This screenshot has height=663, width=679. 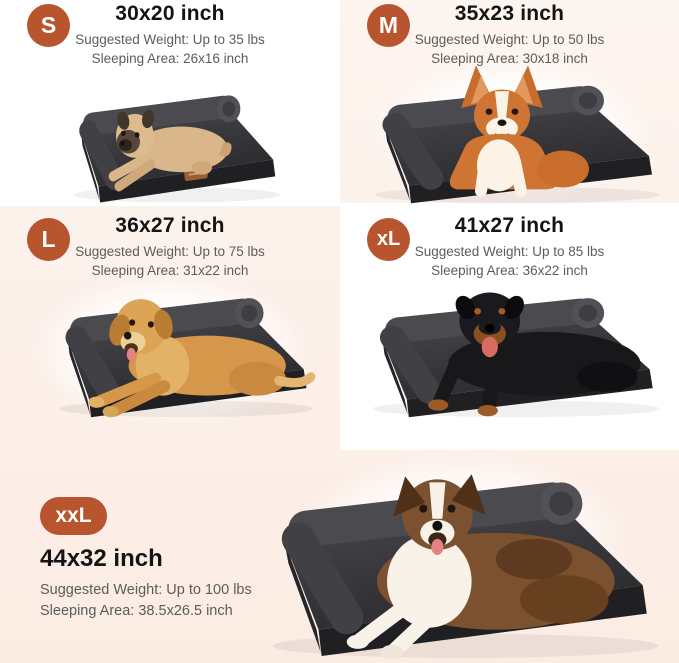 What do you see at coordinates (509, 58) in the screenshot?
I see `size-m-sleeping-area: Sleeping Area: 30x18 inch` at bounding box center [509, 58].